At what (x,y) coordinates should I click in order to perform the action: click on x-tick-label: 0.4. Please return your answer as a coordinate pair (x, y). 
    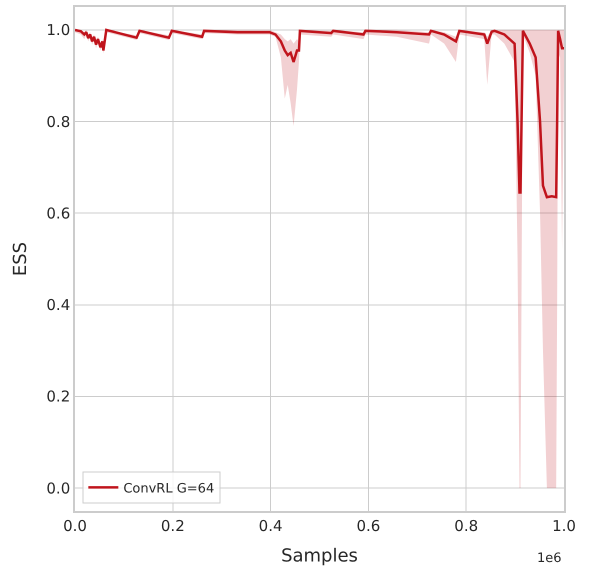
    Looking at the image, I should click on (270, 525).